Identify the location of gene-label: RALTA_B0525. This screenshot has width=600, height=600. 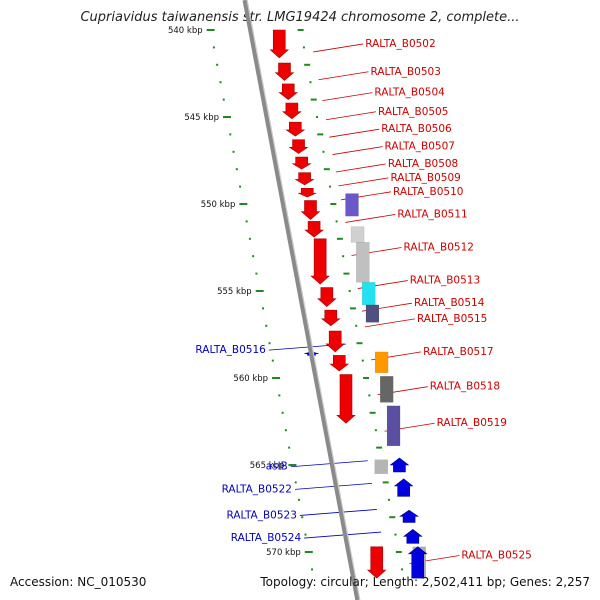
(496, 555).